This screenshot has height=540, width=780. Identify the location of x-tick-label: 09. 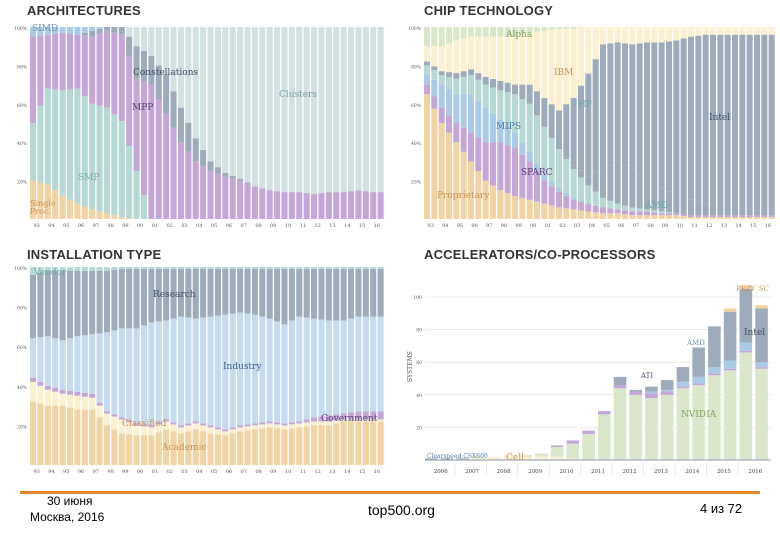
(273, 226).